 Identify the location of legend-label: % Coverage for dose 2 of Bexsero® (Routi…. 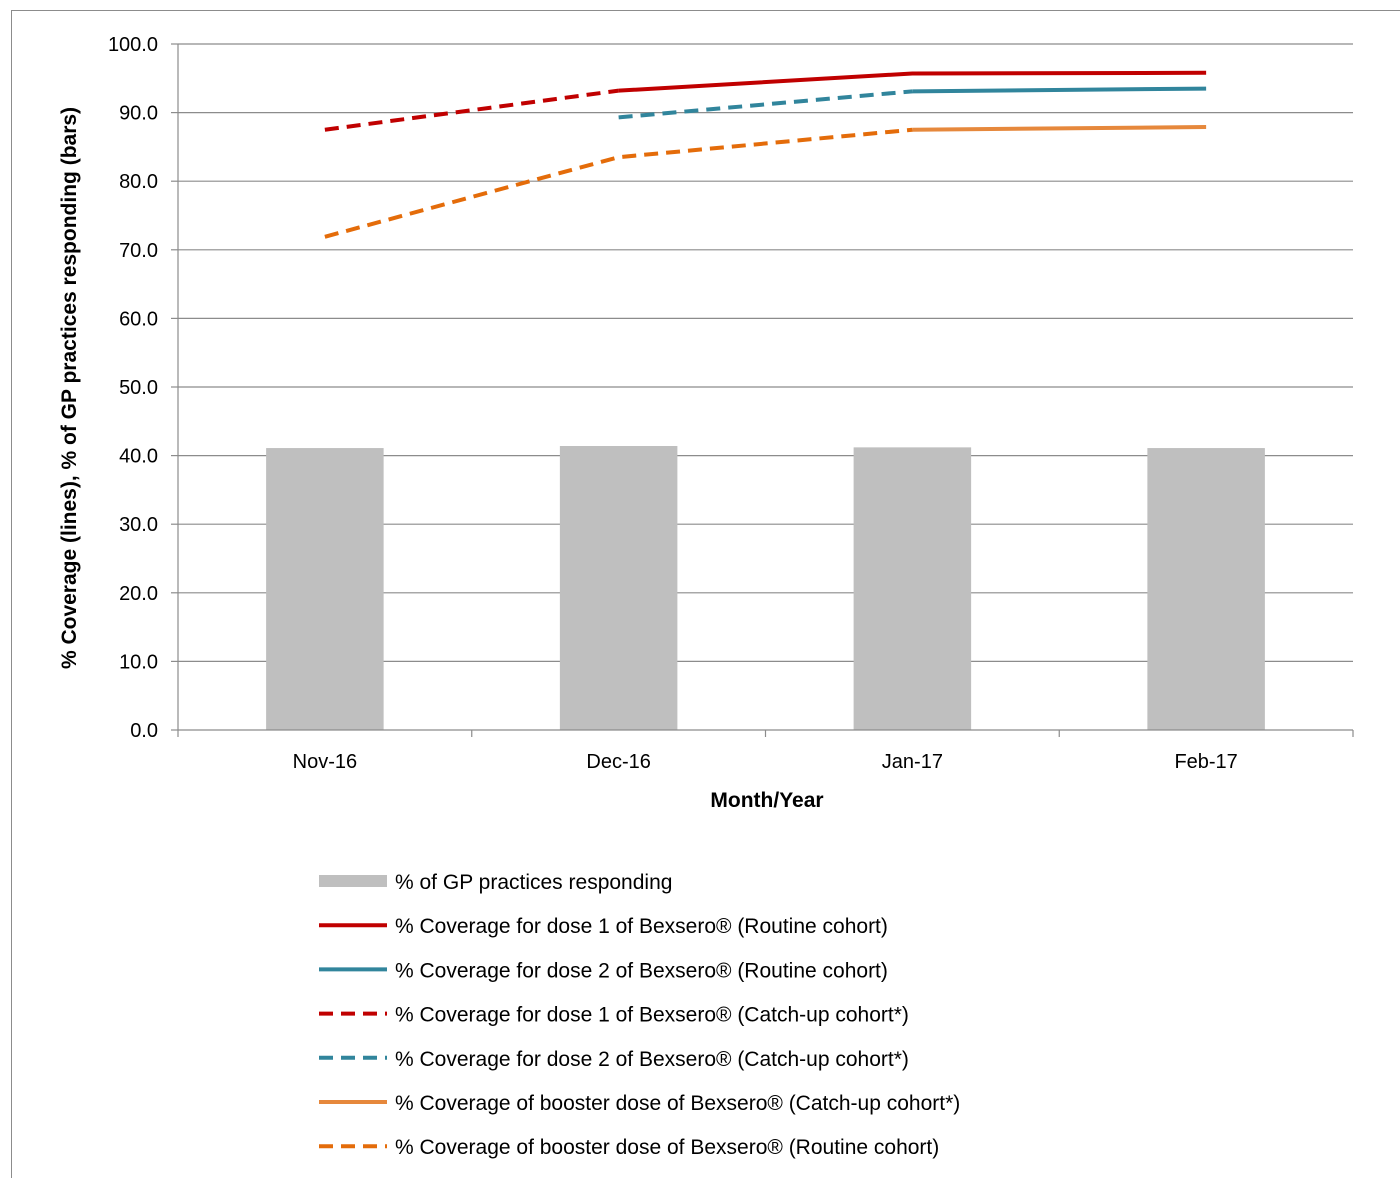
(641, 970).